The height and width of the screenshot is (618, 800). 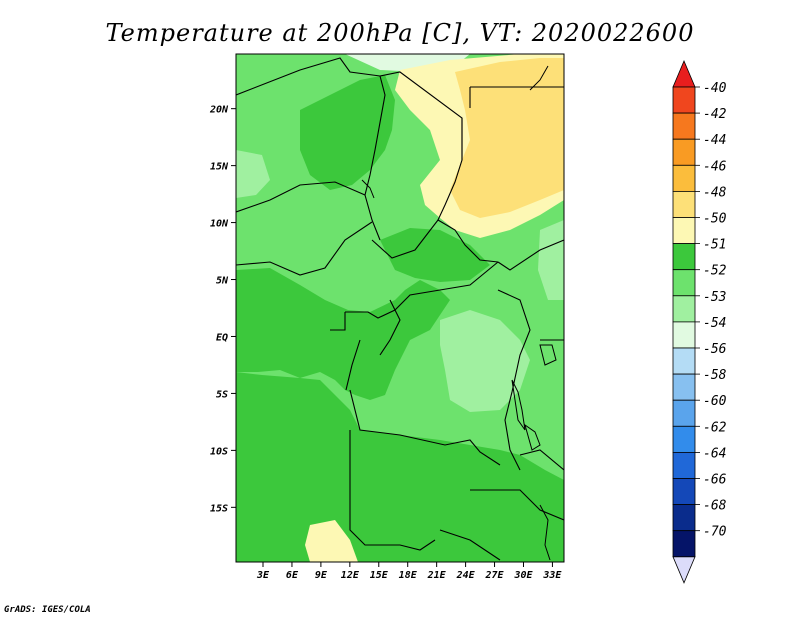 I want to click on y-tick-label: 5N, so click(x=222, y=281).